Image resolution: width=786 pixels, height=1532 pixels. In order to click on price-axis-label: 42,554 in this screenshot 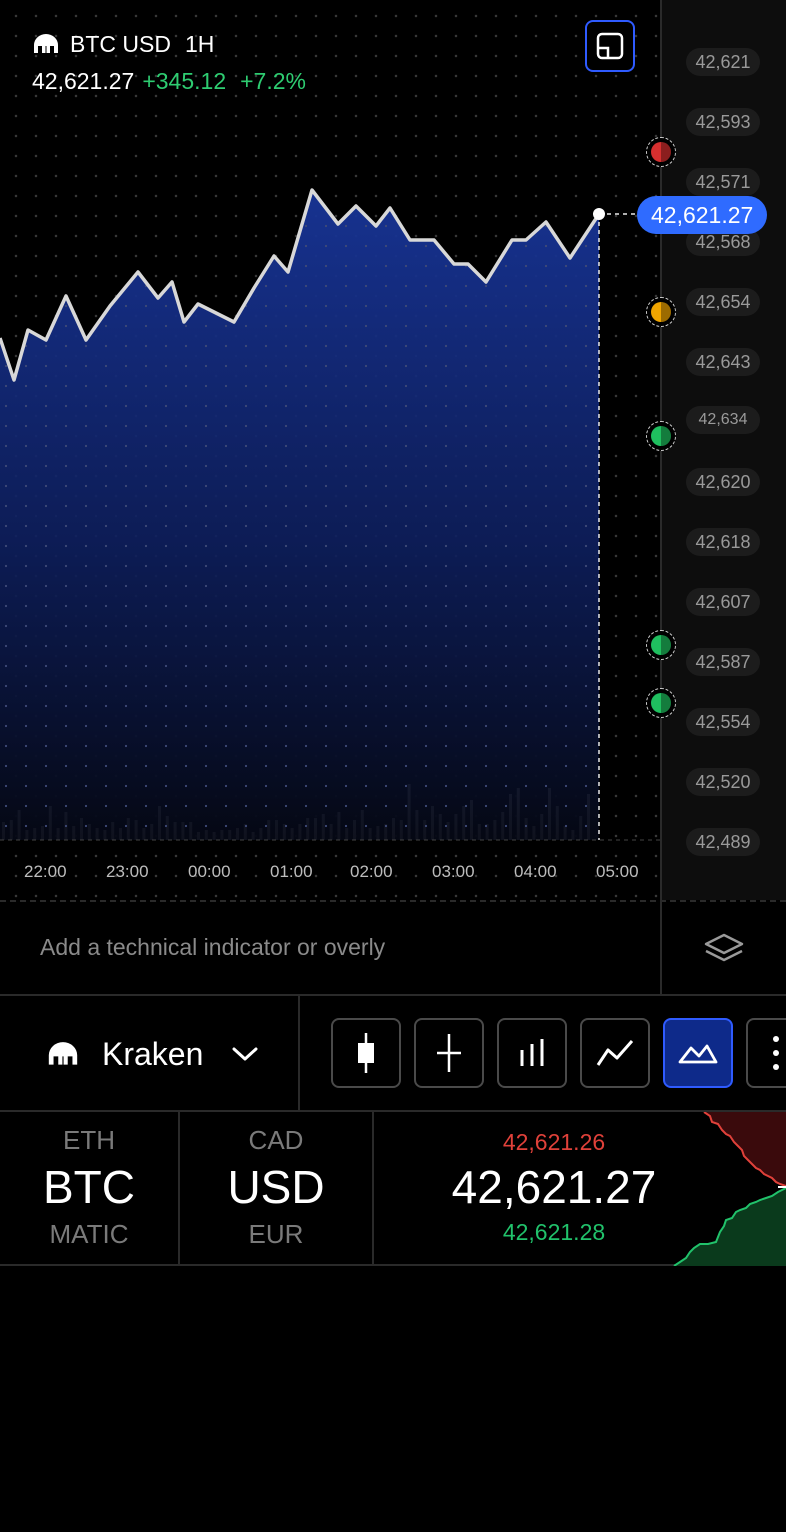, I will do `click(723, 722)`.